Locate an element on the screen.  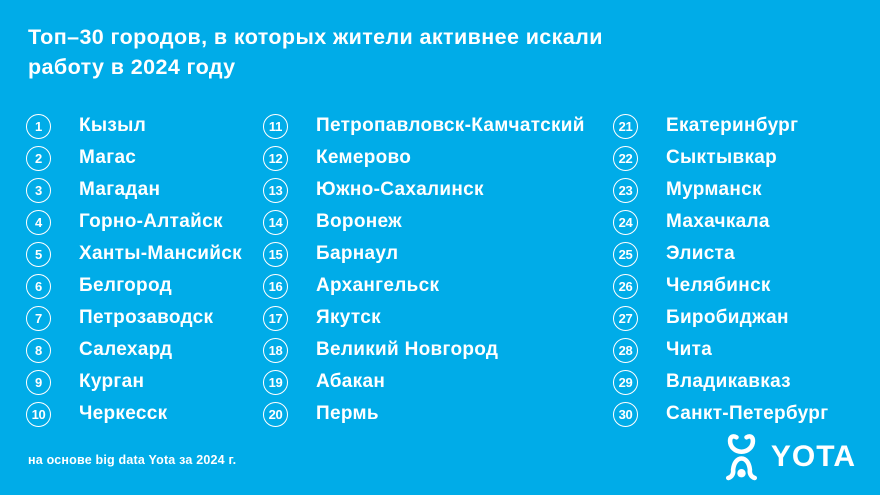
list-item: 25 Элиста is located at coordinates (743, 254).